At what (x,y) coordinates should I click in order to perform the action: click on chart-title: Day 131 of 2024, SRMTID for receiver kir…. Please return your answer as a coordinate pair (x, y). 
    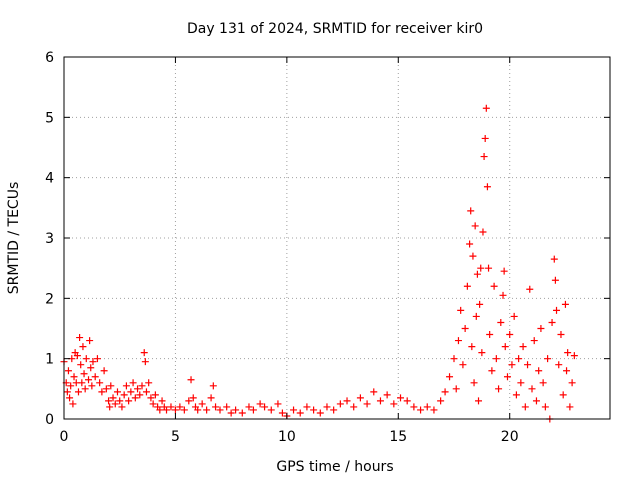
    Looking at the image, I should click on (335, 29).